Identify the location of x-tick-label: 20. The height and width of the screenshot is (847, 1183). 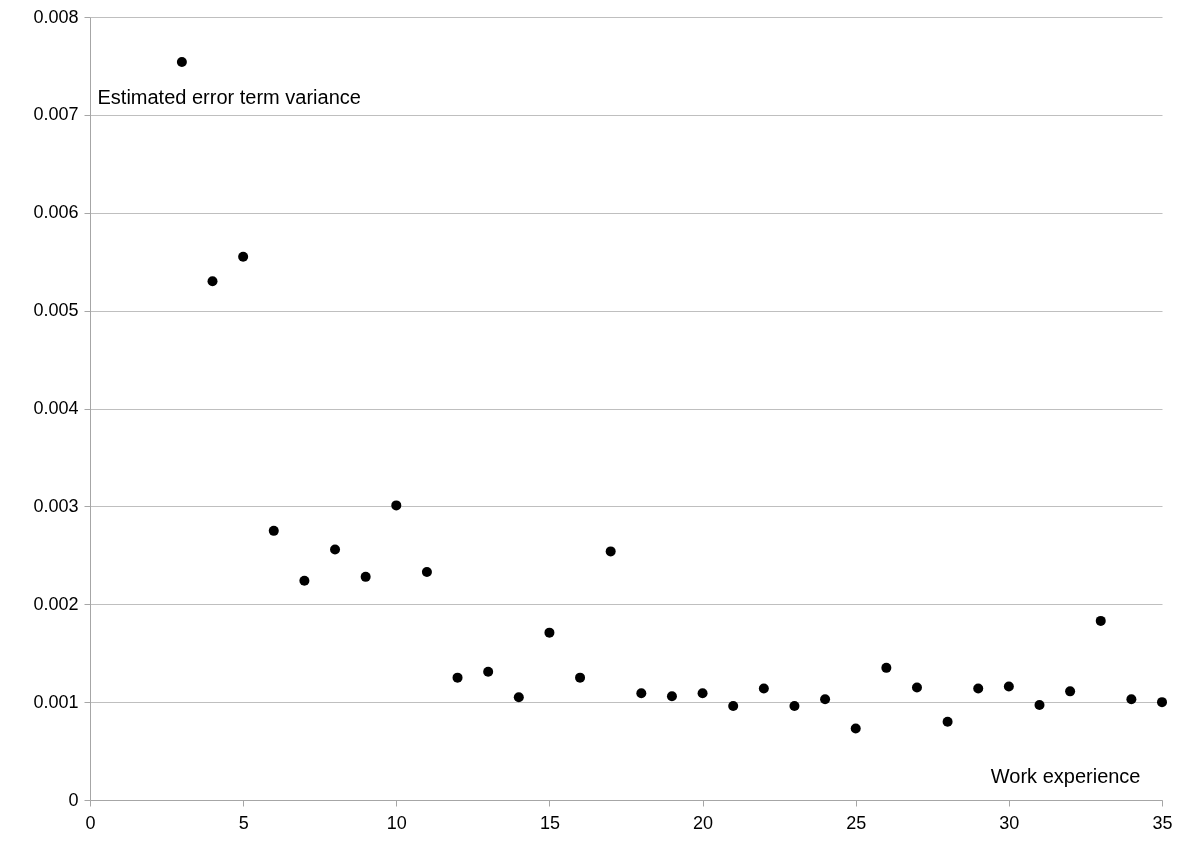
(703, 822).